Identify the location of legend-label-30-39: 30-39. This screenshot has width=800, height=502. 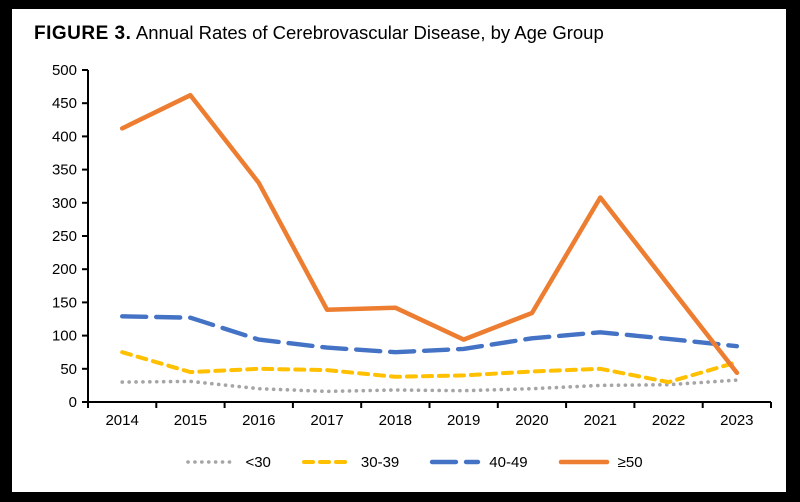
(380, 462).